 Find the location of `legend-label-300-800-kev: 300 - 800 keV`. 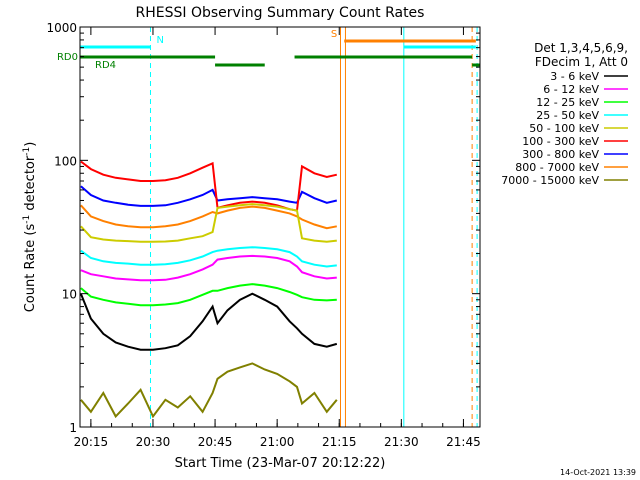

legend-label-300-800-kev: 300 - 800 keV is located at coordinates (560, 154).